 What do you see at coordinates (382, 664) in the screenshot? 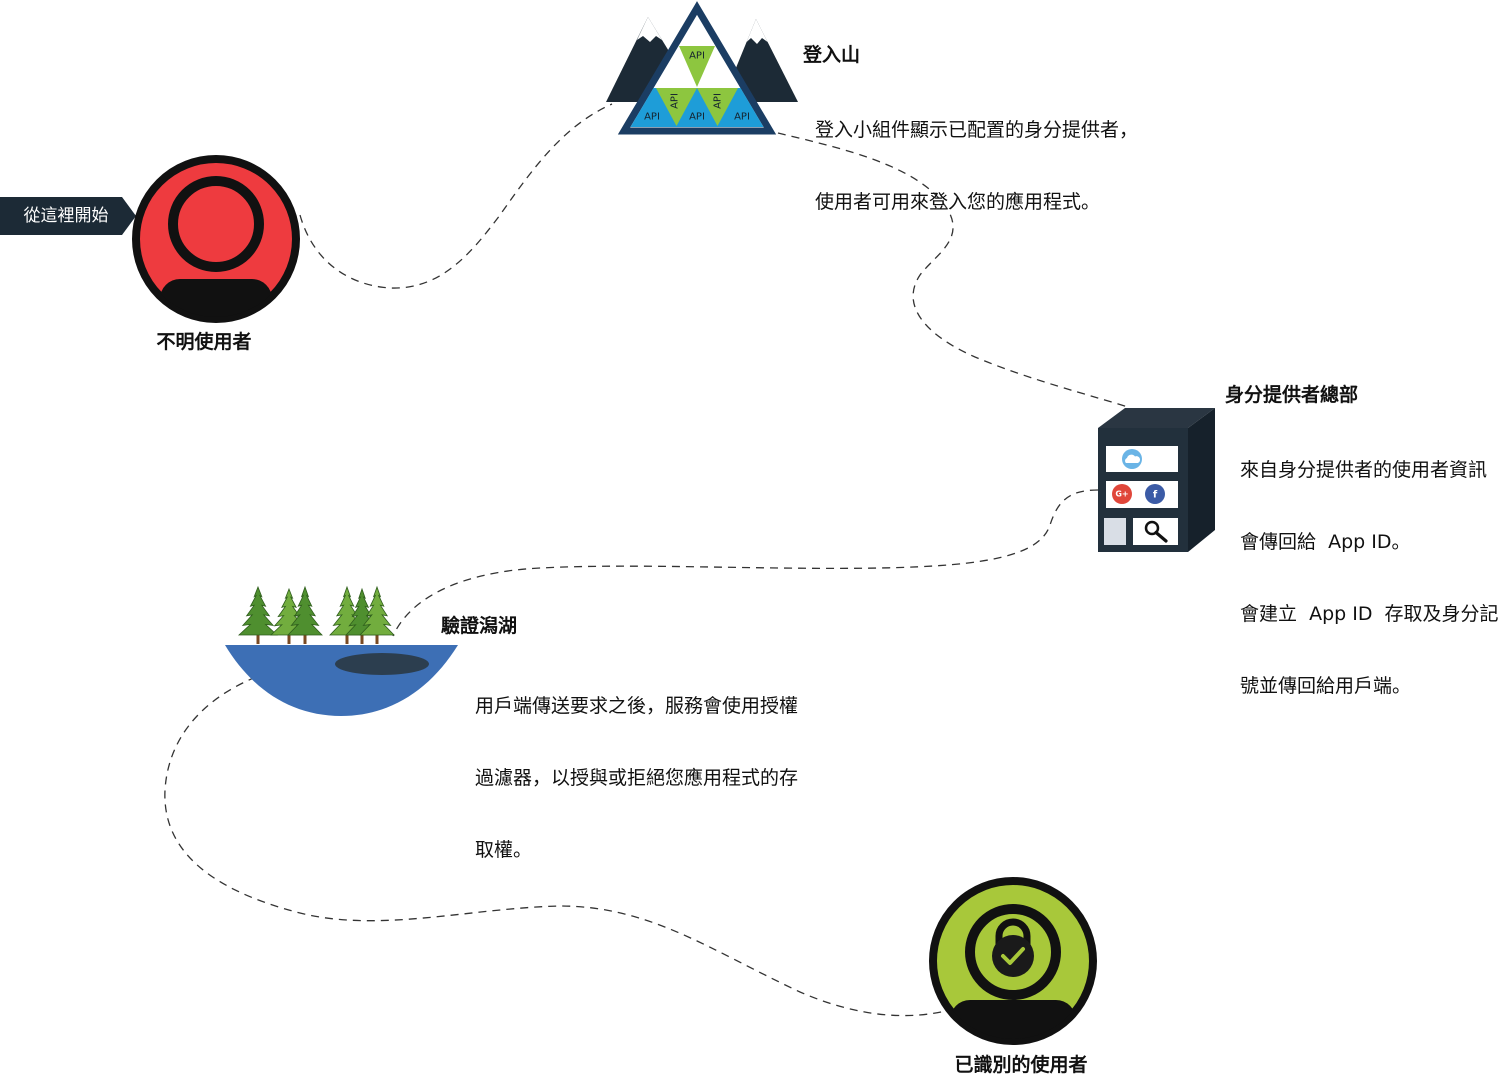
I see `lagoon-dark-pool` at bounding box center [382, 664].